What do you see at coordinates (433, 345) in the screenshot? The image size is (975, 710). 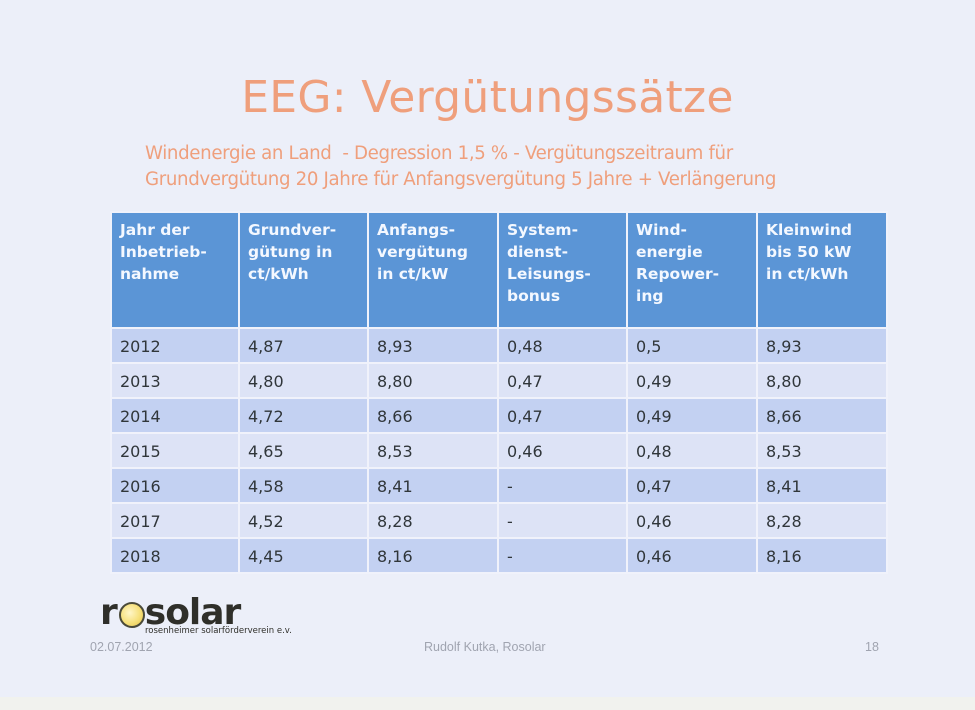 I see `cell-anfangsverguetung: 8,93` at bounding box center [433, 345].